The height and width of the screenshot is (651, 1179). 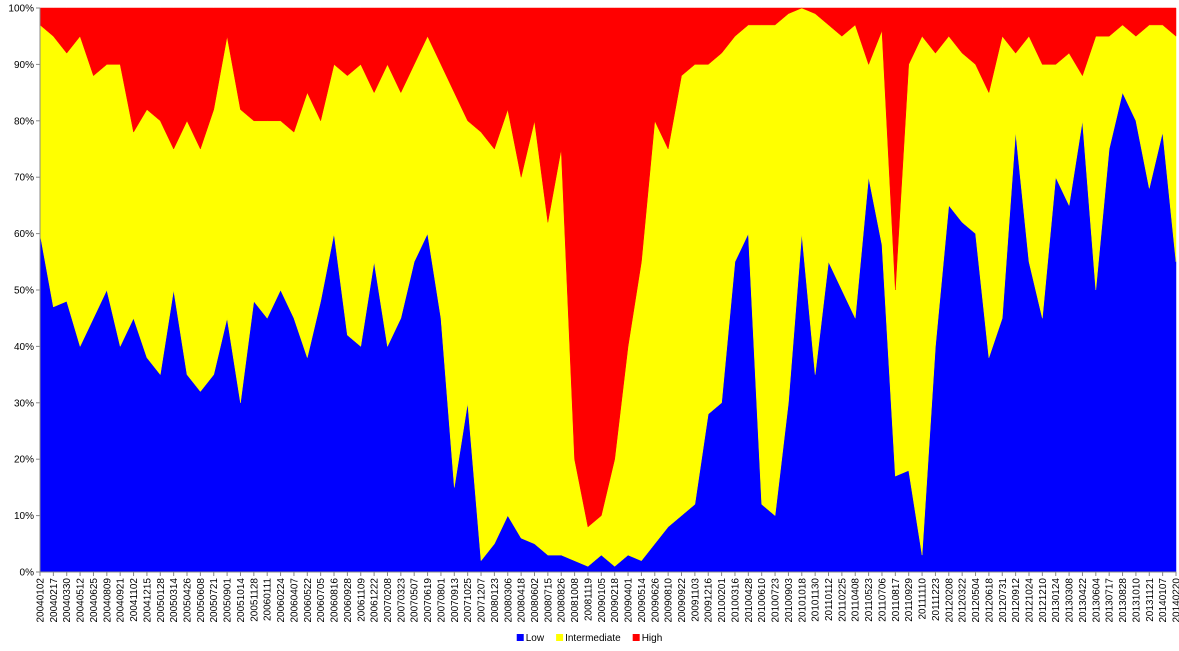 What do you see at coordinates (602, 600) in the screenshot?
I see `x-tick-label: 20090105` at bounding box center [602, 600].